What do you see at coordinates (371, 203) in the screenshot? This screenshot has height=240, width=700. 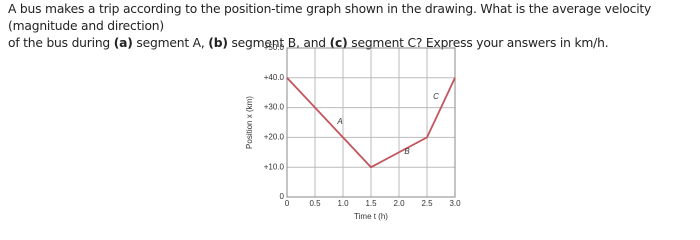 I see `x-tick-label: 1.5` at bounding box center [371, 203].